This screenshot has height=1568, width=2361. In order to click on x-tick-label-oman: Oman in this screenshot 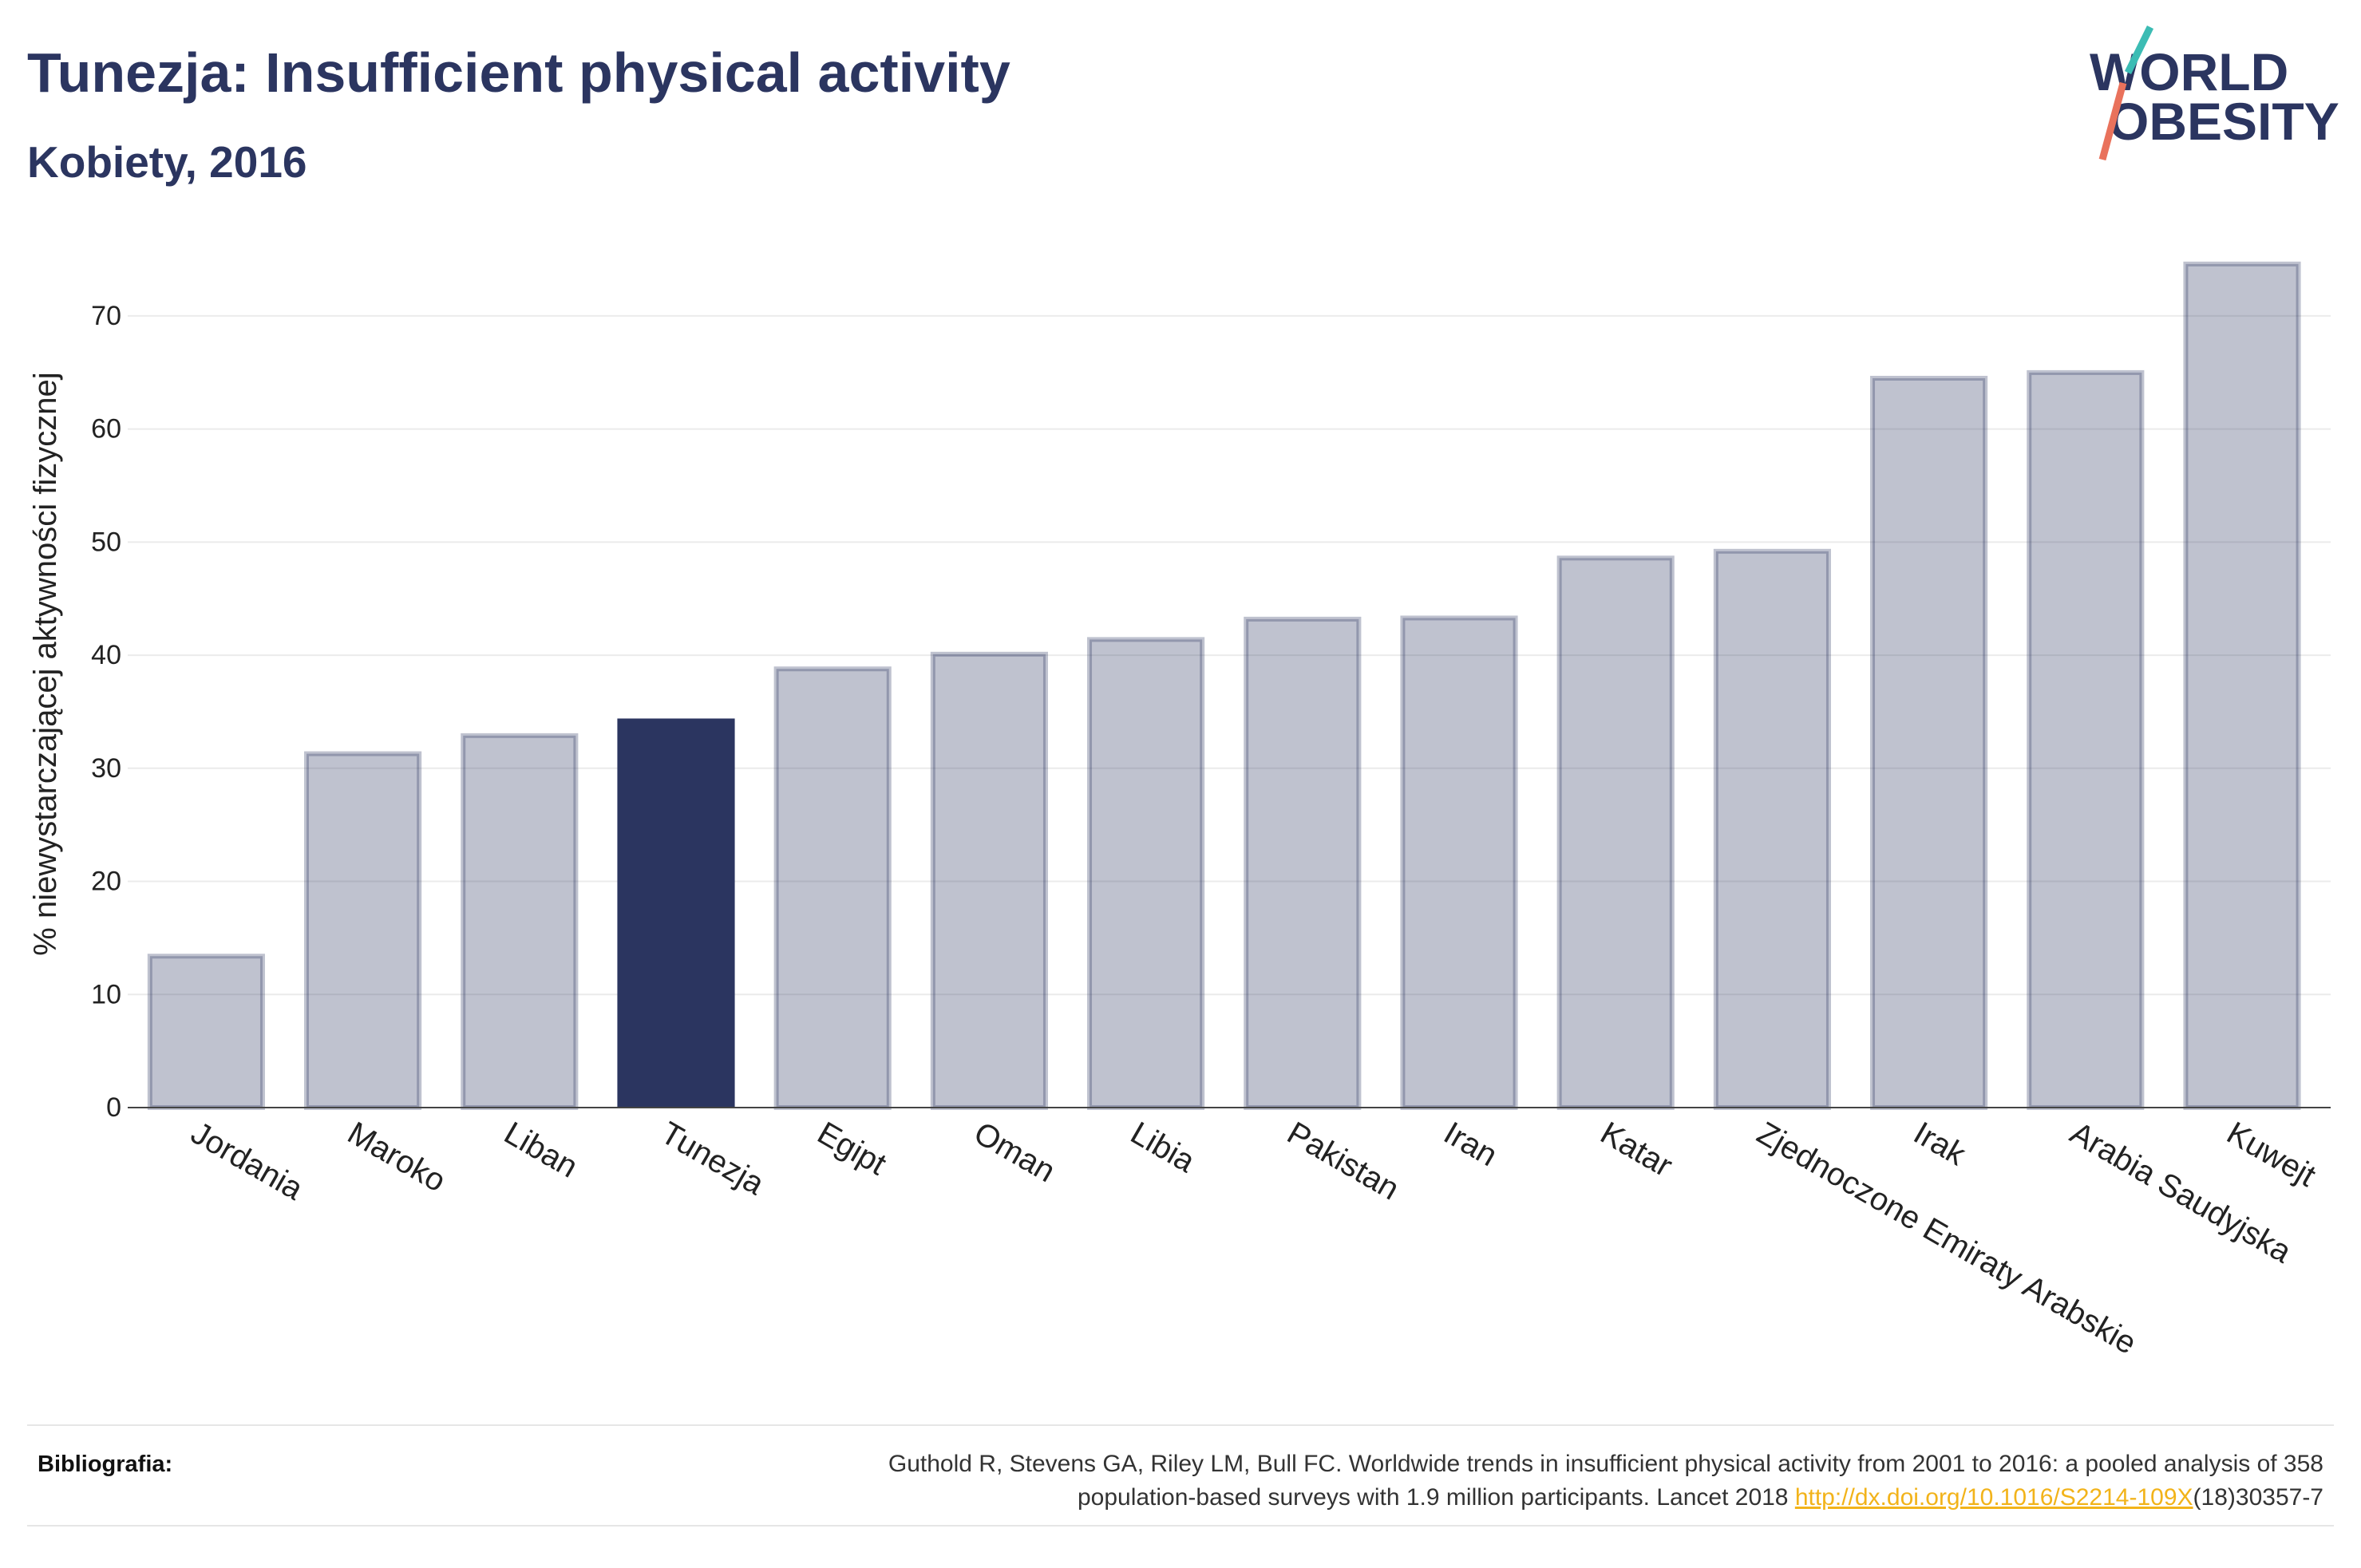, I will do `click(1014, 1153)`.